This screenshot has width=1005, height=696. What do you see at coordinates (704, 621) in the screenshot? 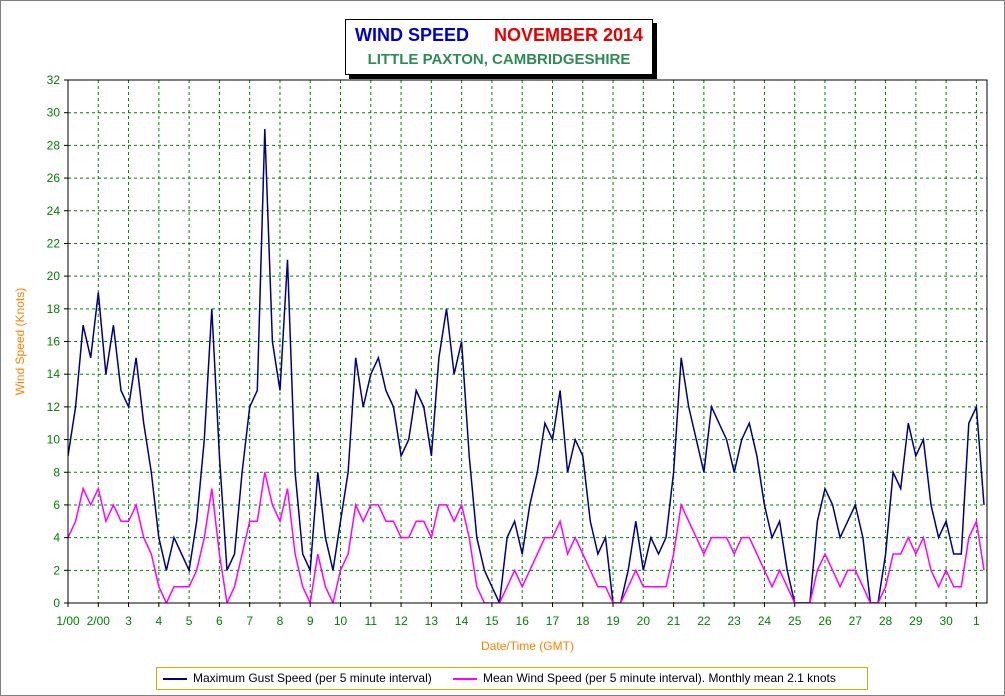
I see `x-tick-label: 22` at bounding box center [704, 621].